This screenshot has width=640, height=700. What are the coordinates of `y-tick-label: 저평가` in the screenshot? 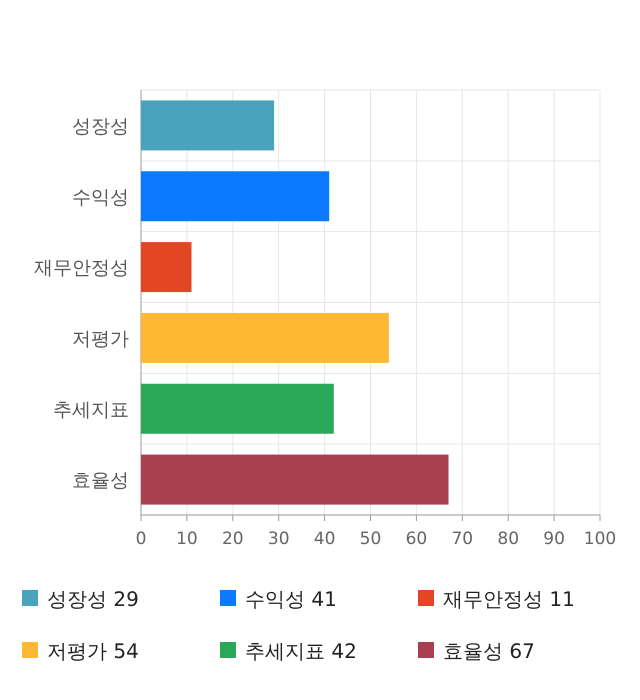 It's located at (100, 339).